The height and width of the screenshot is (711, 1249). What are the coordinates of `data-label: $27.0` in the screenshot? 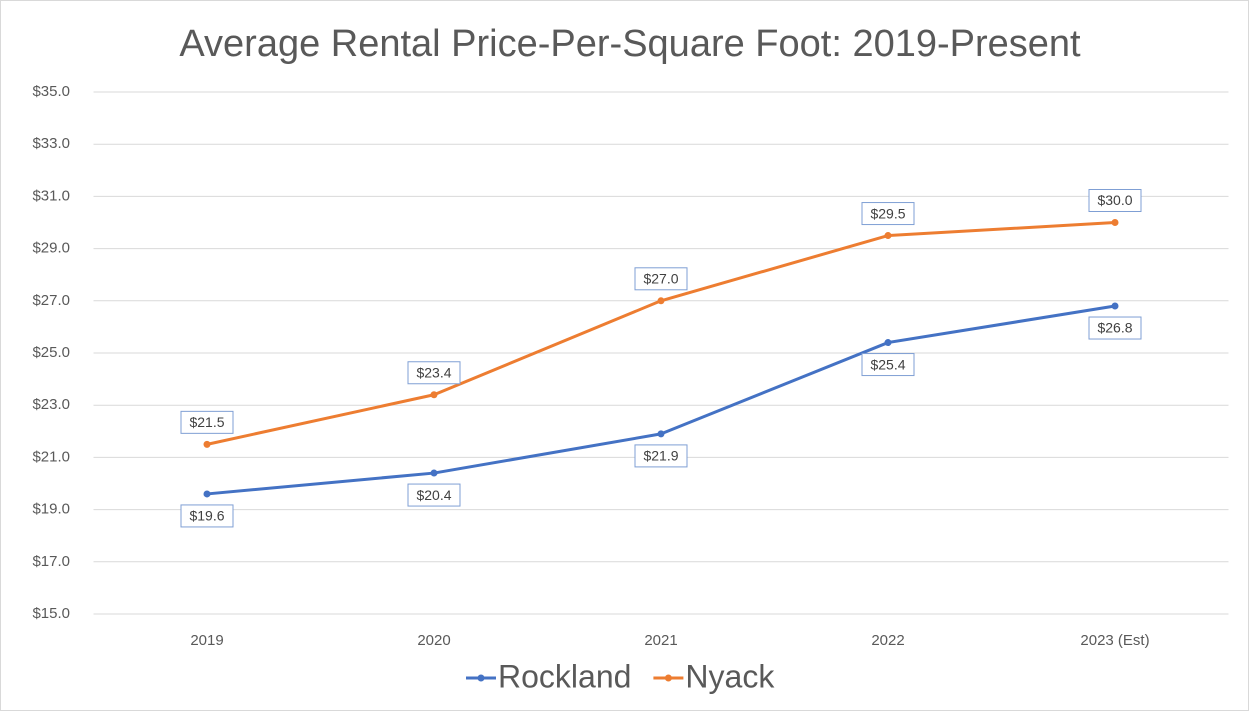 It's located at (660, 279).